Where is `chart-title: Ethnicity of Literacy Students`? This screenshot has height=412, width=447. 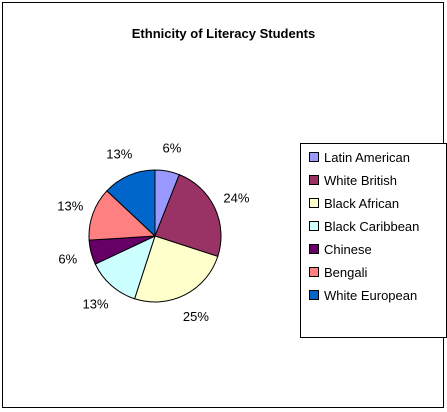
chart-title: Ethnicity of Literacy Students is located at coordinates (223, 33).